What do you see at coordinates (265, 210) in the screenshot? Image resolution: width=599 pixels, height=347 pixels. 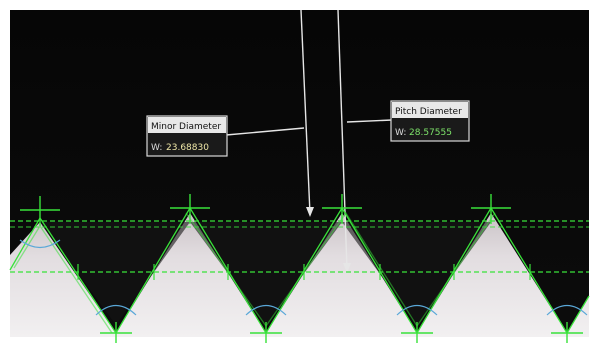 I see `crest-markers` at bounding box center [265, 210].